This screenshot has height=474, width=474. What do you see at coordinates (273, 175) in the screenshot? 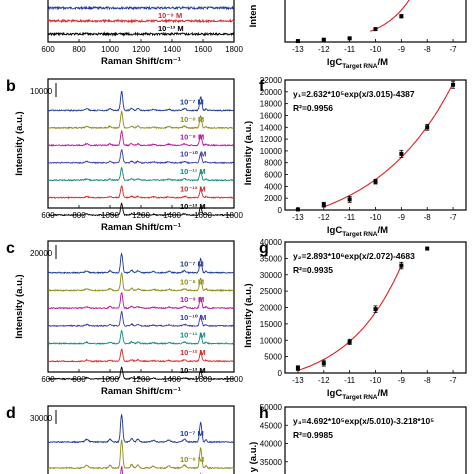
I see `y-tick-label: 6000` at bounding box center [273, 175].